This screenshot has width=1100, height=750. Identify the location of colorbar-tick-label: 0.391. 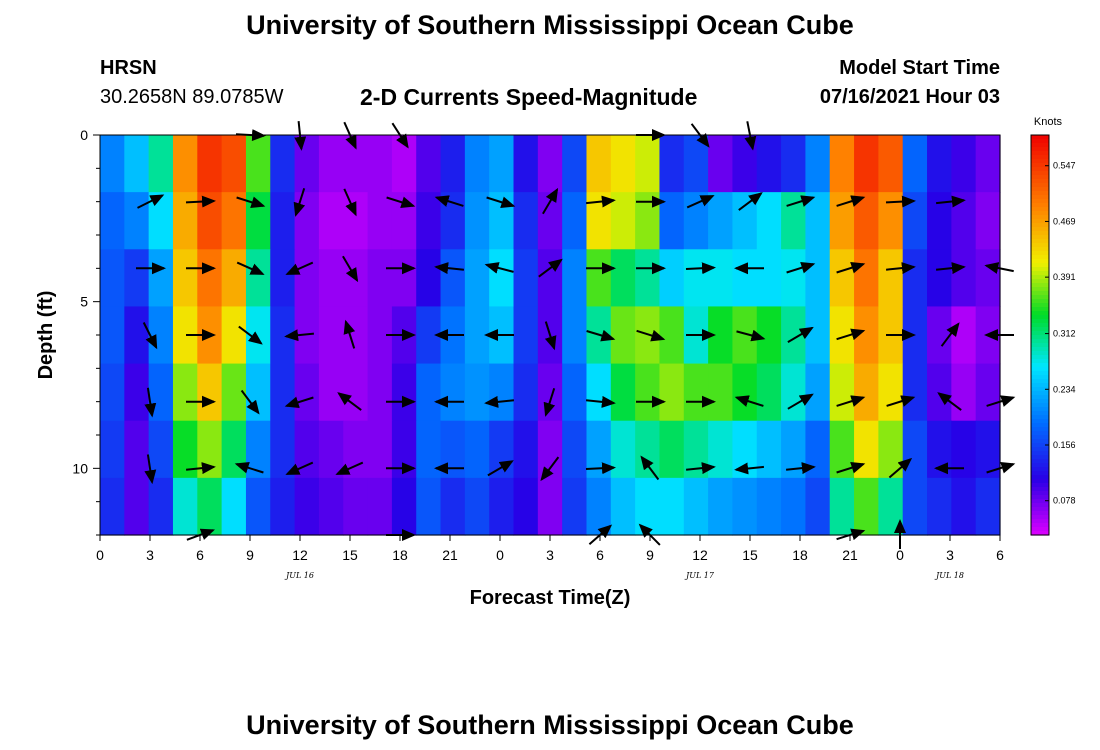
(1064, 277).